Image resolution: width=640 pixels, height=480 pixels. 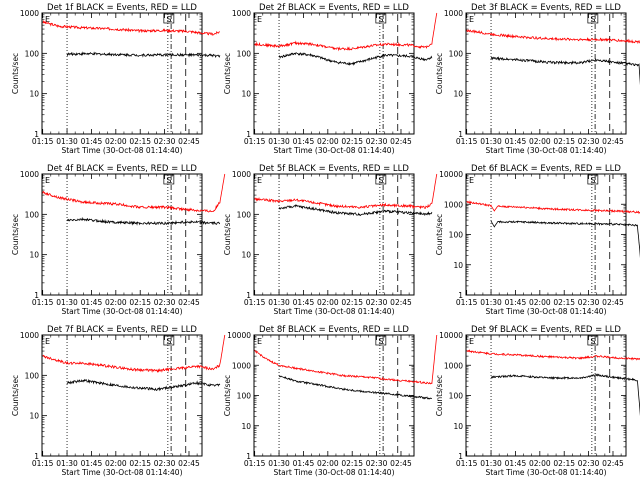 I want to click on chart-title: Det 3f BLACK = Events, RED = LLD, so click(x=546, y=8).